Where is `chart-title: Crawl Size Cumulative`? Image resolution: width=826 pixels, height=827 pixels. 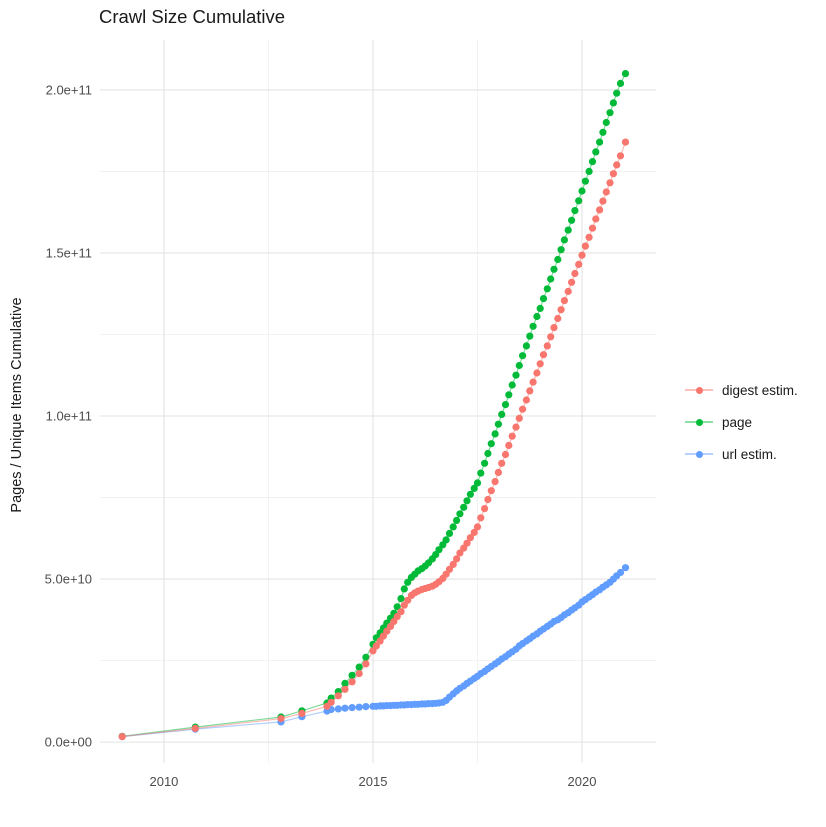
chart-title: Crawl Size Cumulative is located at coordinates (192, 16).